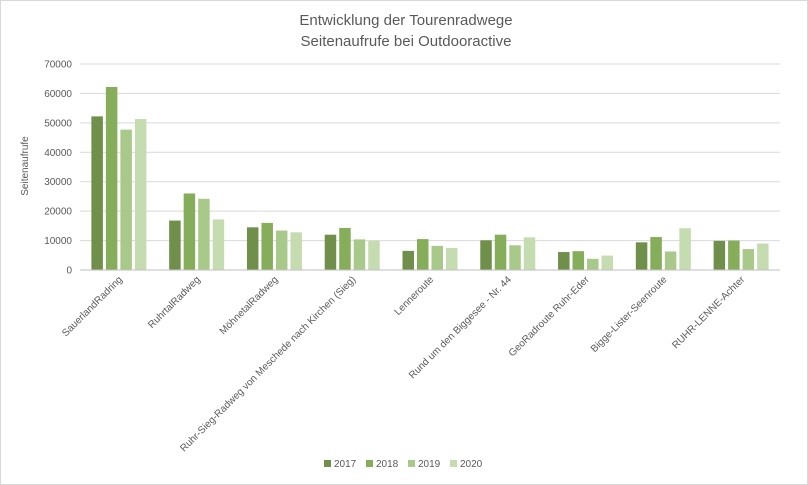  What do you see at coordinates (415, 296) in the screenshot?
I see `category-label: Lenneroute` at bounding box center [415, 296].